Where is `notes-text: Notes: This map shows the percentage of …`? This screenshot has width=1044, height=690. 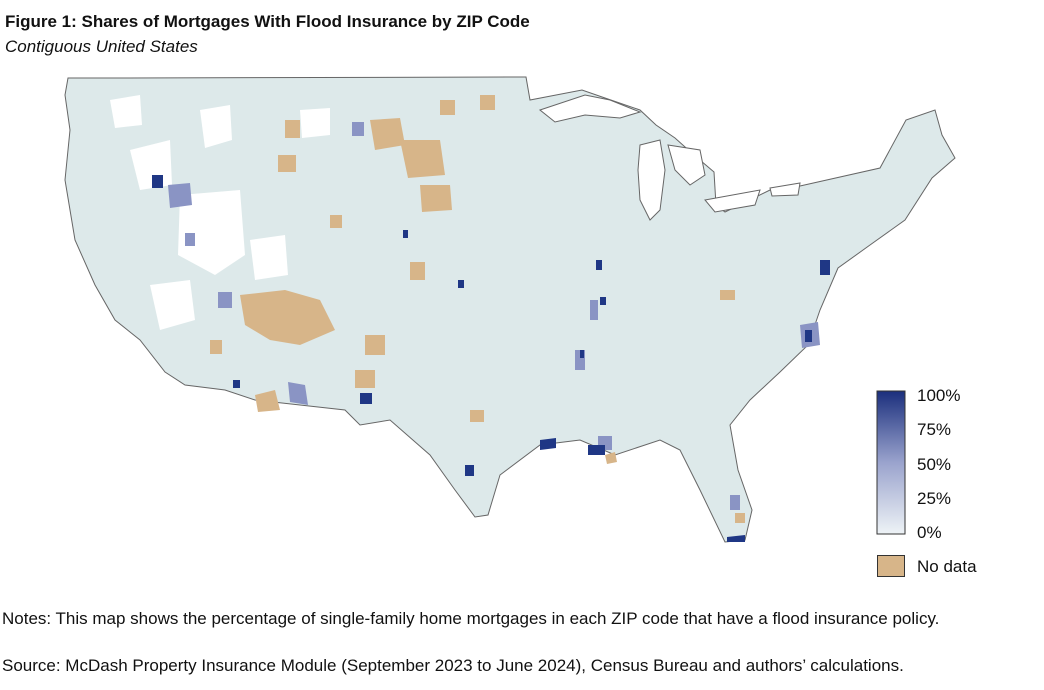
notes-text: Notes: This map shows the percentage of … is located at coordinates (471, 618).